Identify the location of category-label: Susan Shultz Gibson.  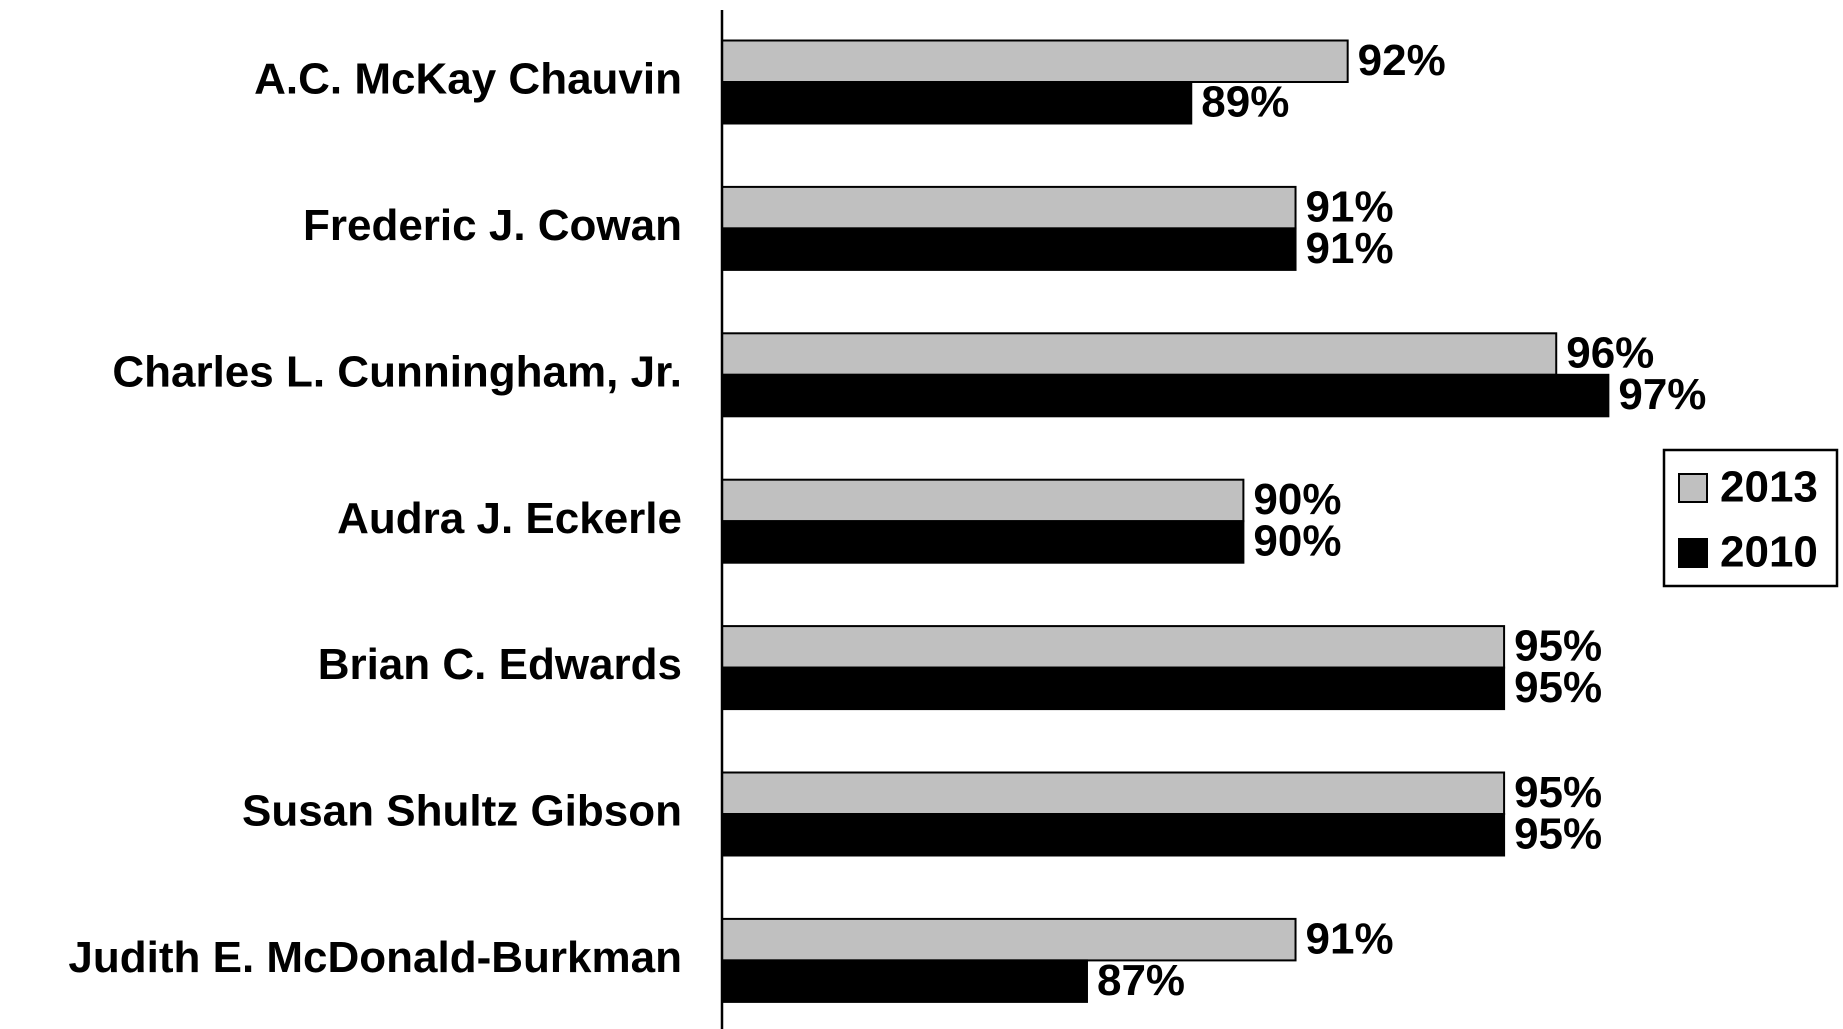
(462, 811).